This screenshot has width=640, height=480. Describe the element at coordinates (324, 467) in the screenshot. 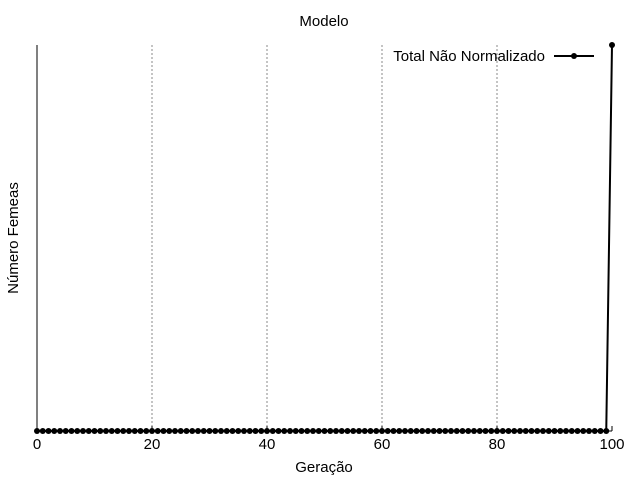

I see `x-axis-label: Geração` at that location.